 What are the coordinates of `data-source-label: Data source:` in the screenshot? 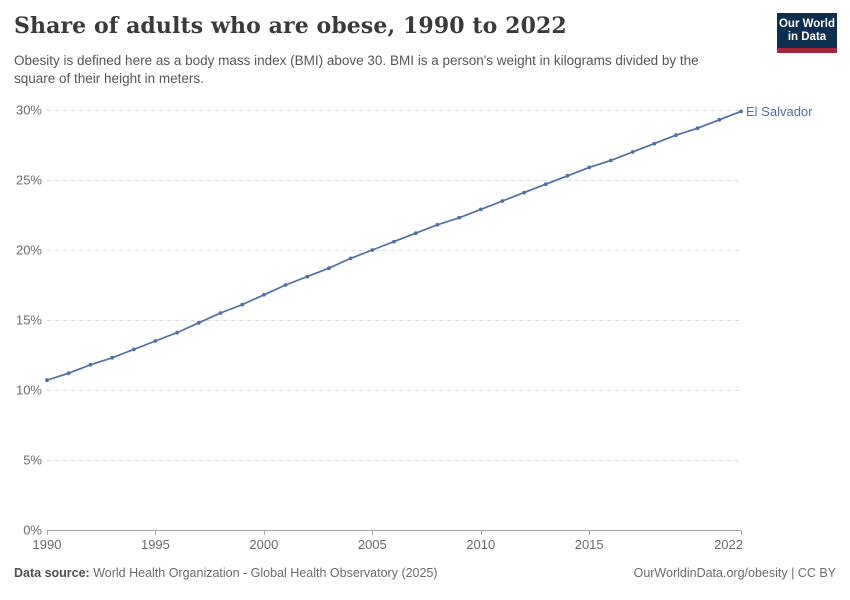 It's located at (52, 573).